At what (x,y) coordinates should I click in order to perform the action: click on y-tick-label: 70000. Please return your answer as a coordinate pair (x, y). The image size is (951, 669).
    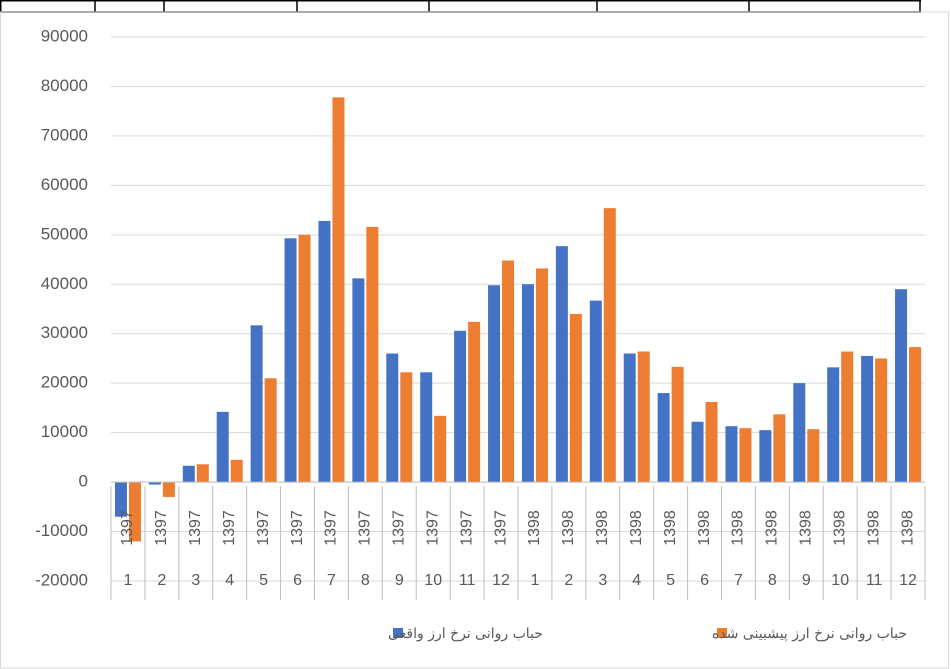
    Looking at the image, I should click on (64, 134).